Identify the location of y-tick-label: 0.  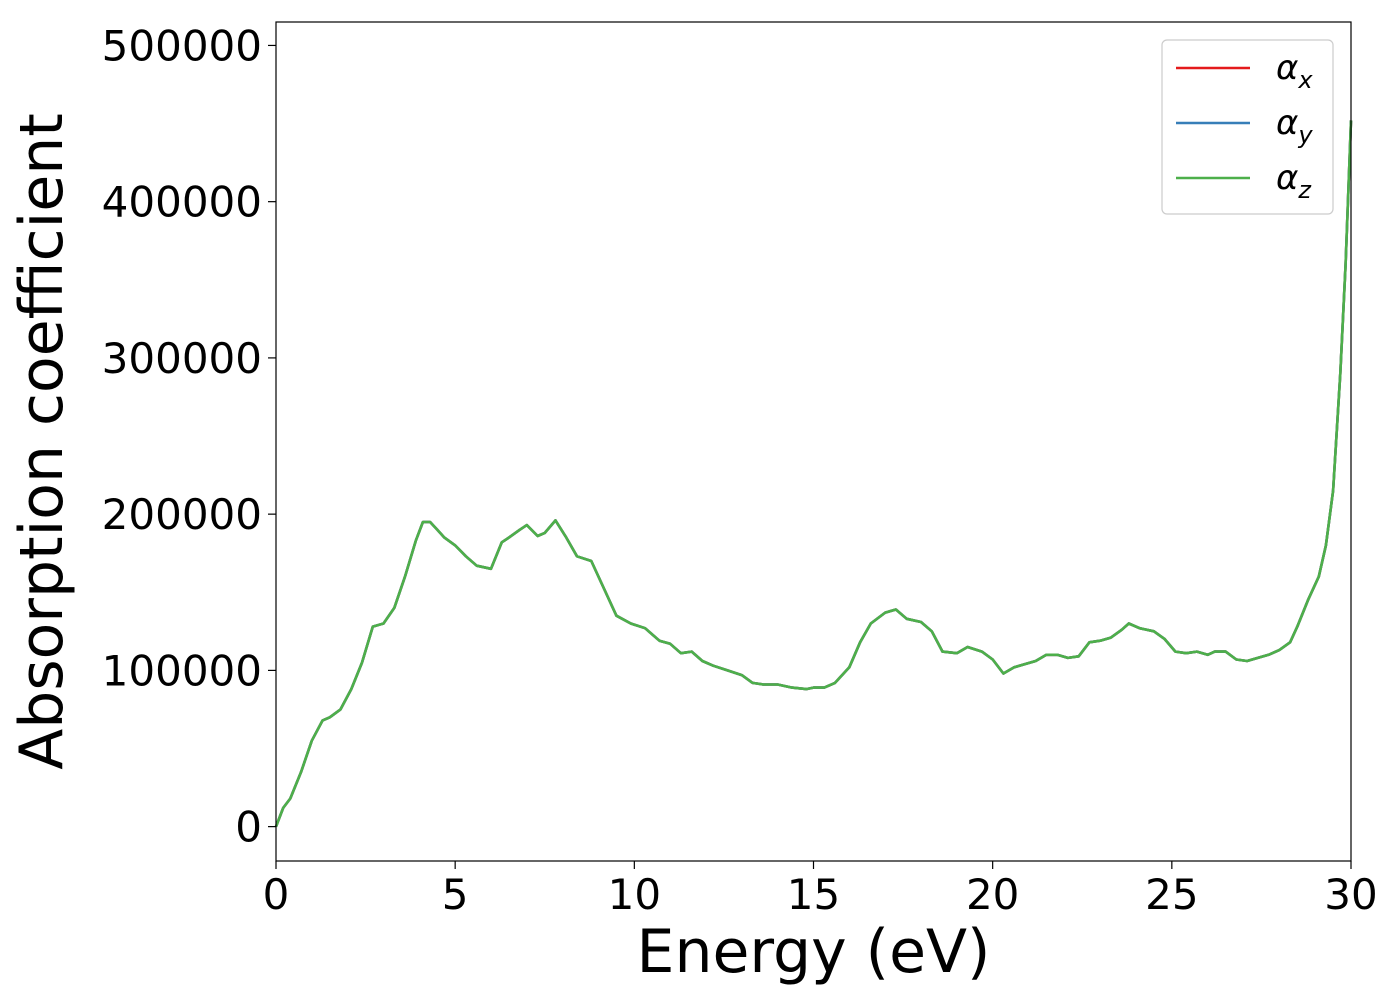
(248, 827).